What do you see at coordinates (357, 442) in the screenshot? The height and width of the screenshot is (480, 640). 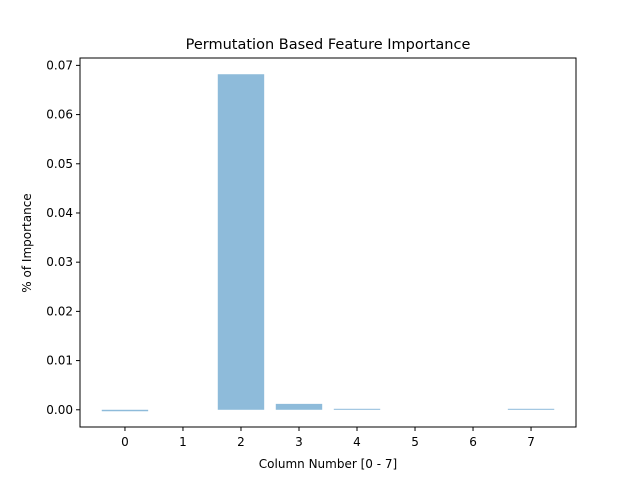 I see `x-tick-label: 4` at bounding box center [357, 442].